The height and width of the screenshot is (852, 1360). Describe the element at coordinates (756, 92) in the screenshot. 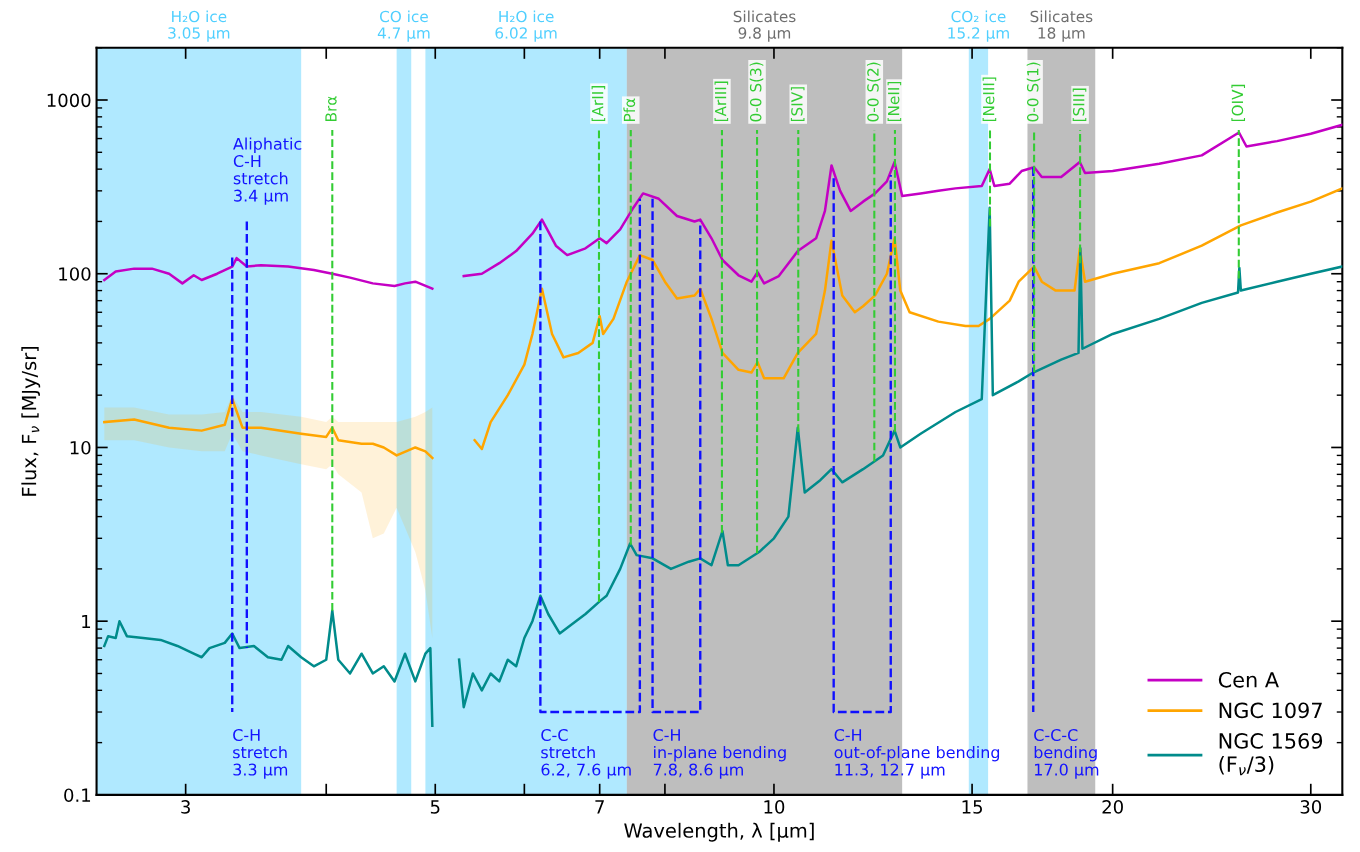

I see `ref-line-label: 0-0 S(3)` at that location.